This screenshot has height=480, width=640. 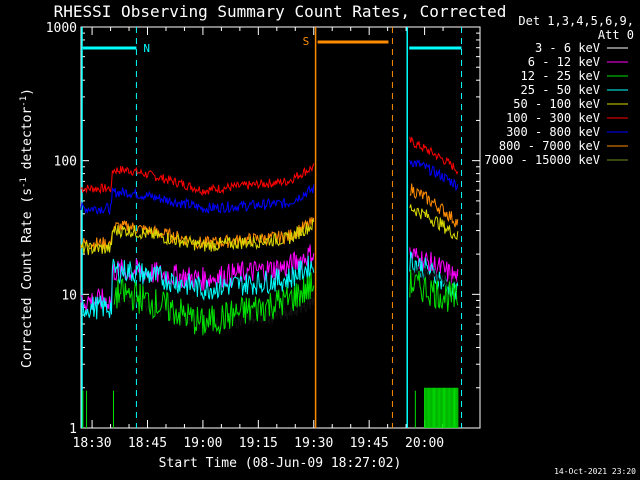 I want to click on legend-label: 800 - 7000 keV, so click(x=549, y=146).